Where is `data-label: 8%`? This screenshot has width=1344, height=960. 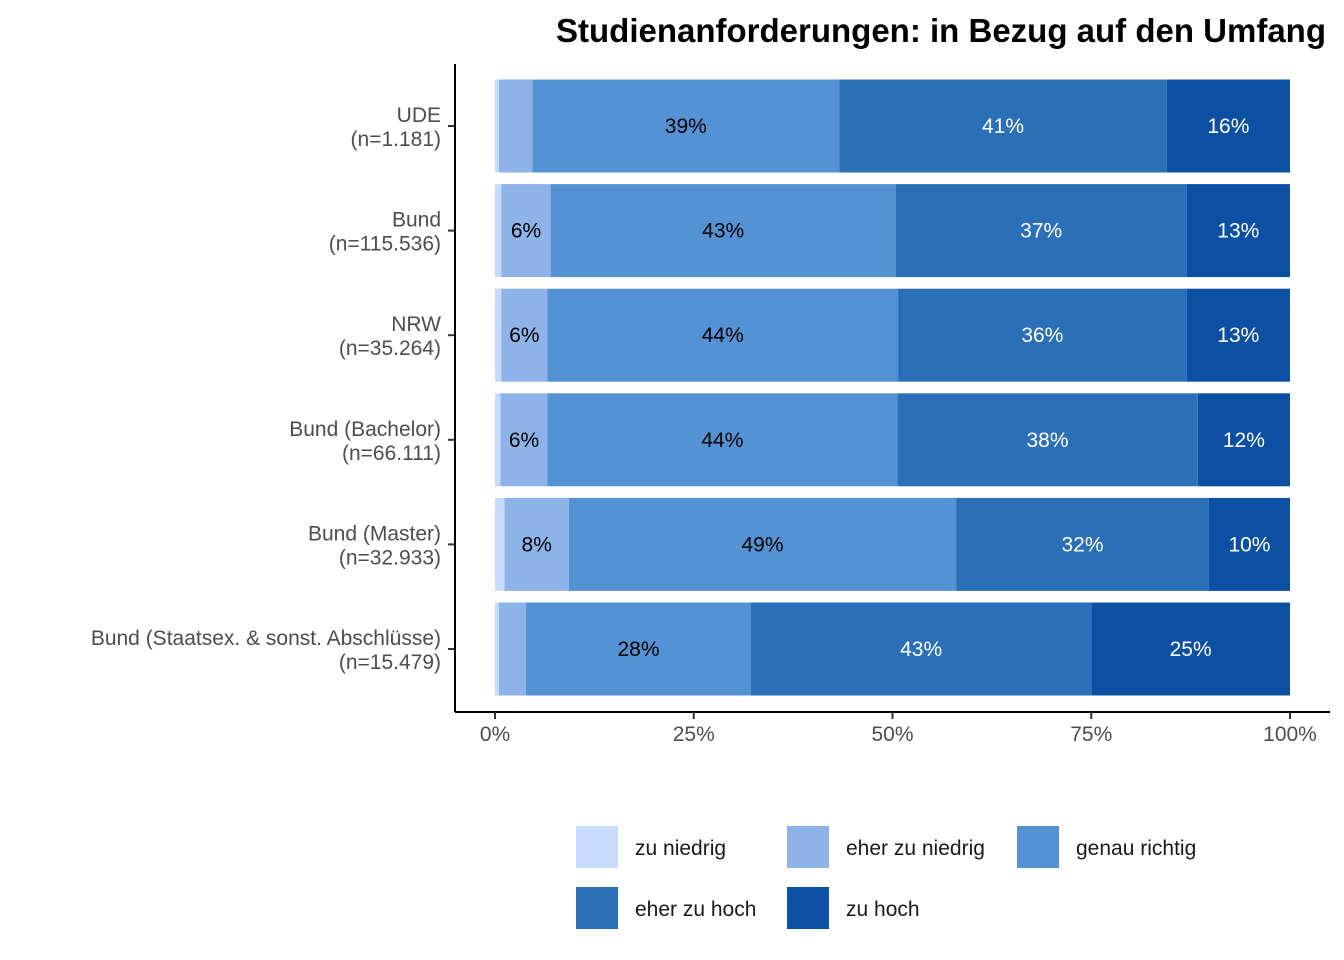 data-label: 8% is located at coordinates (537, 544).